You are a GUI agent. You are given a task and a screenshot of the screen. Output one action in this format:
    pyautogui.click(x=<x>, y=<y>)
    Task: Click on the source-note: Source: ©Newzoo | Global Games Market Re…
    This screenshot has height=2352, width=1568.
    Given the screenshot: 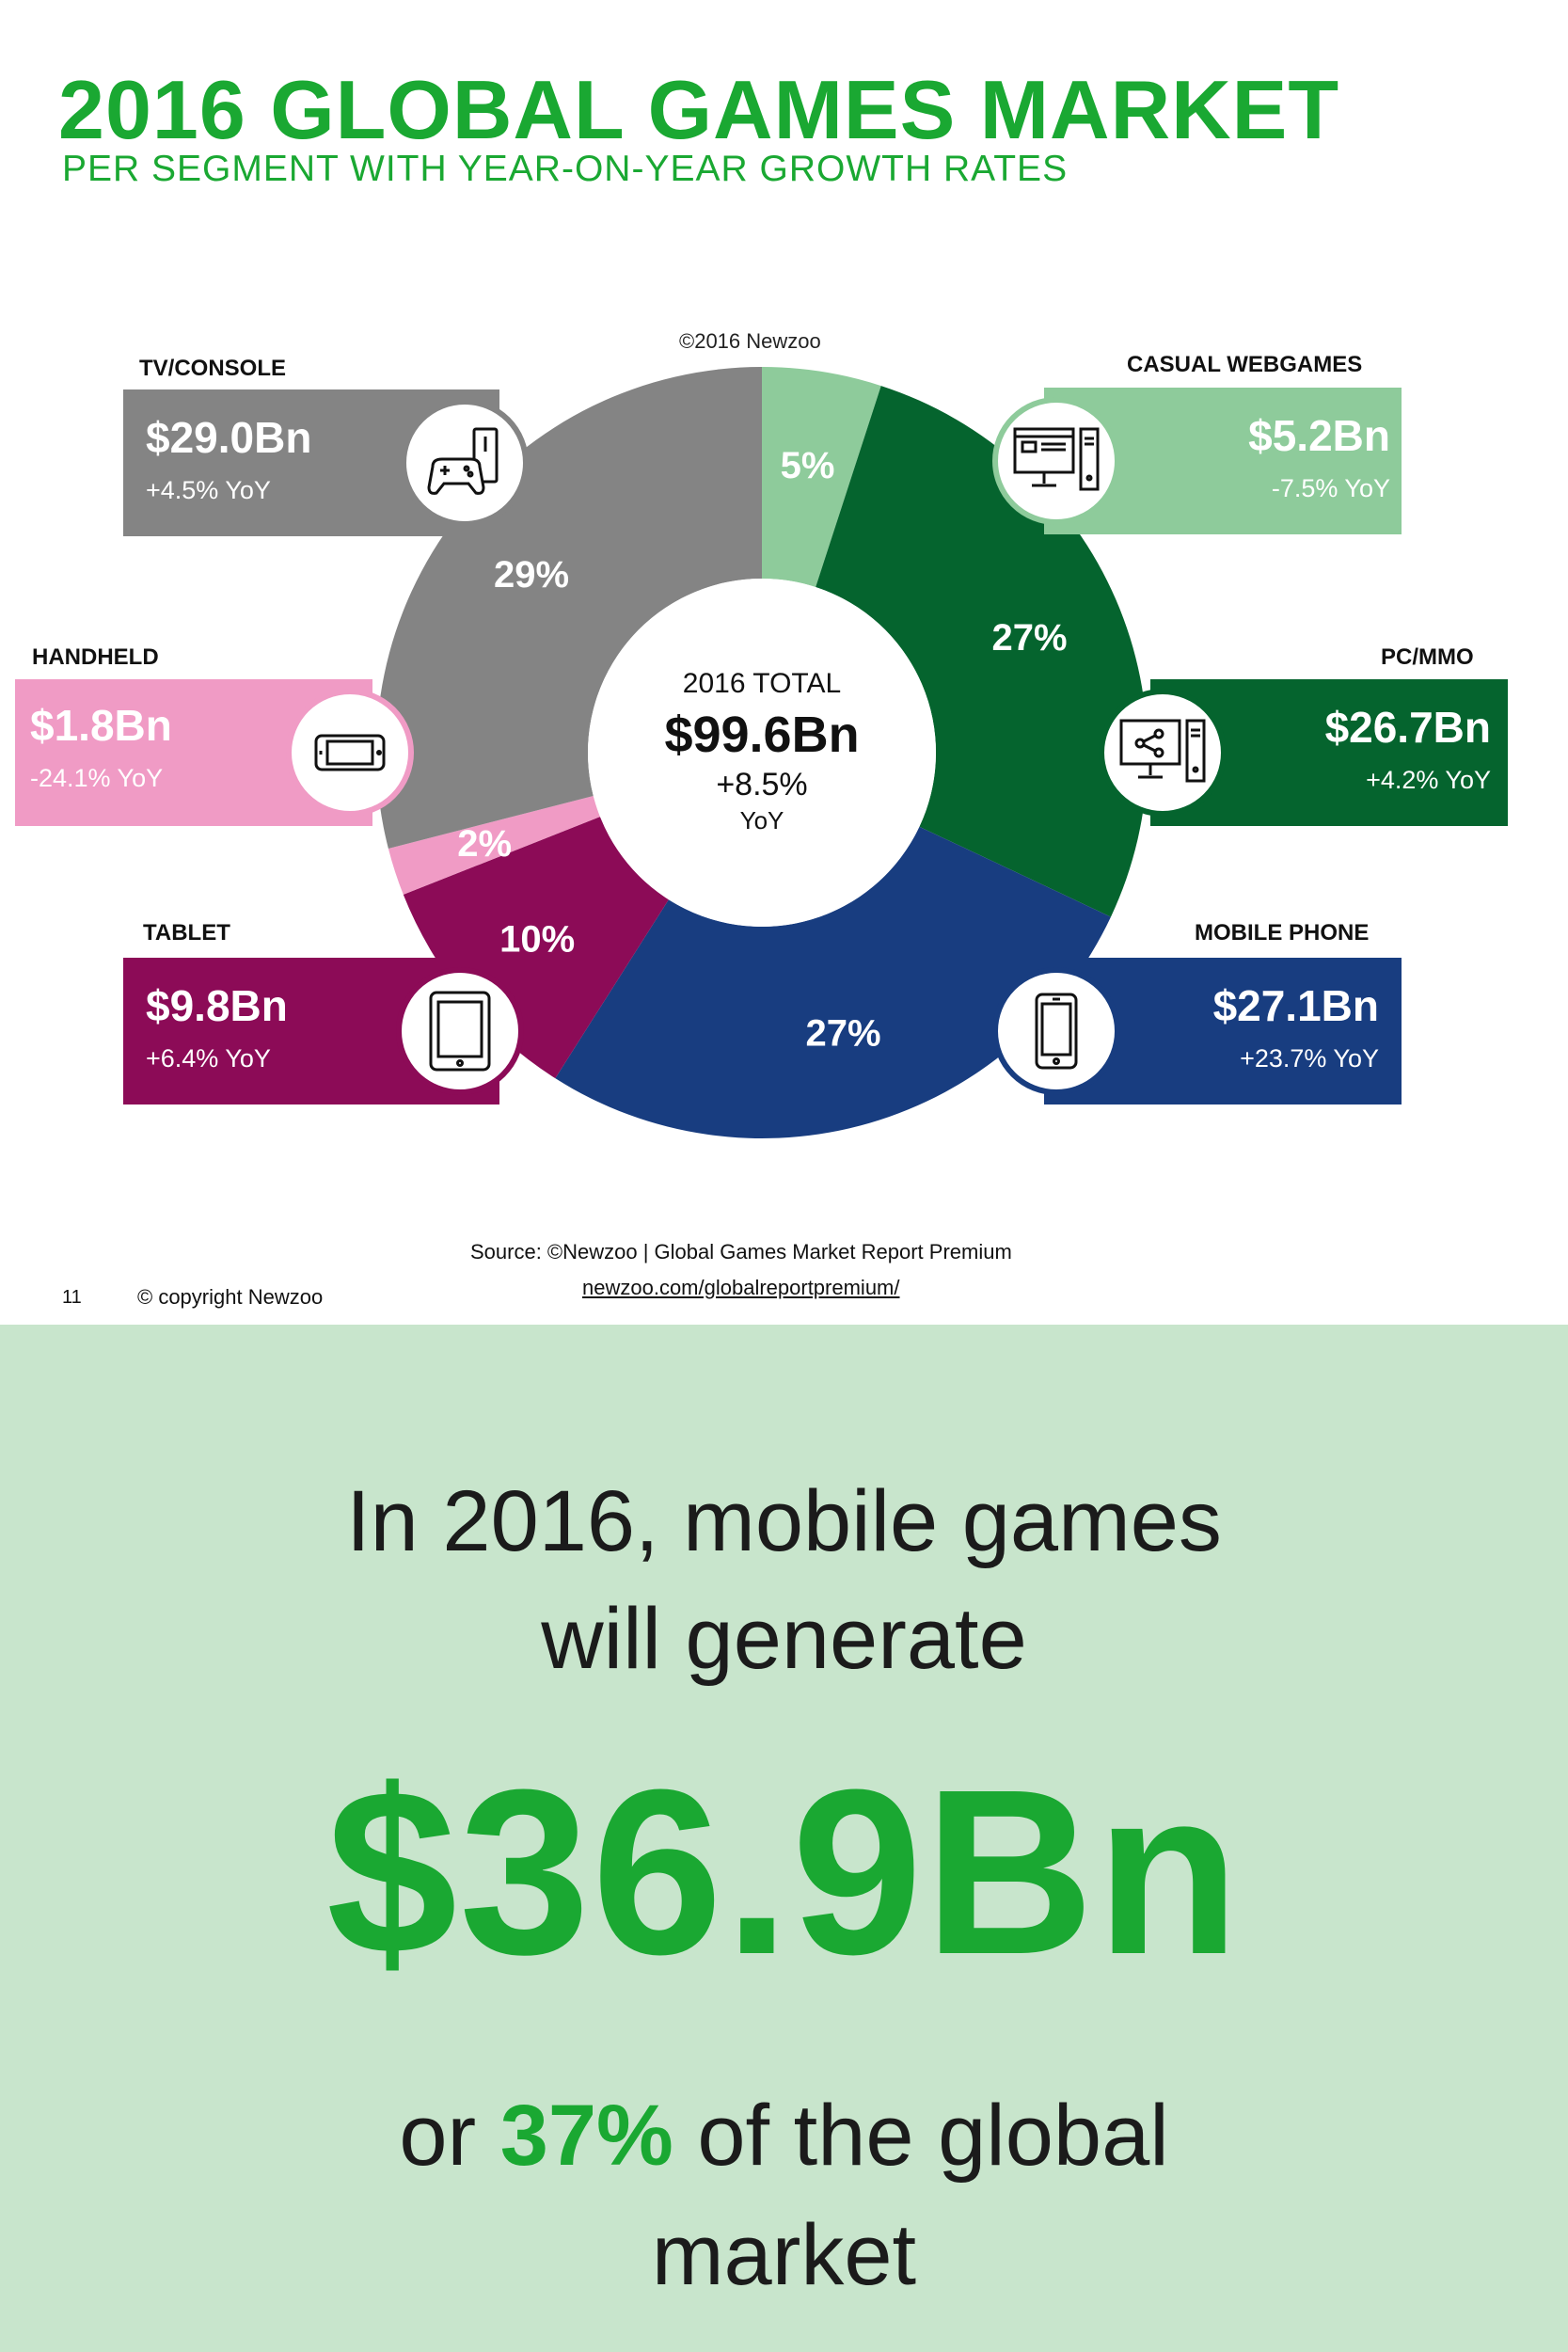 What is the action you would take?
    pyautogui.click(x=741, y=1251)
    